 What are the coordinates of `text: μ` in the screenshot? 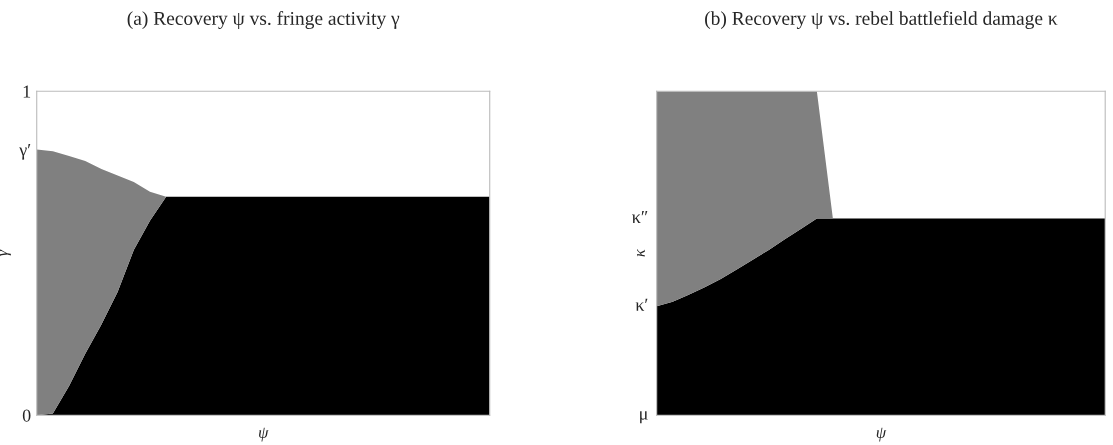 It's located at (644, 417).